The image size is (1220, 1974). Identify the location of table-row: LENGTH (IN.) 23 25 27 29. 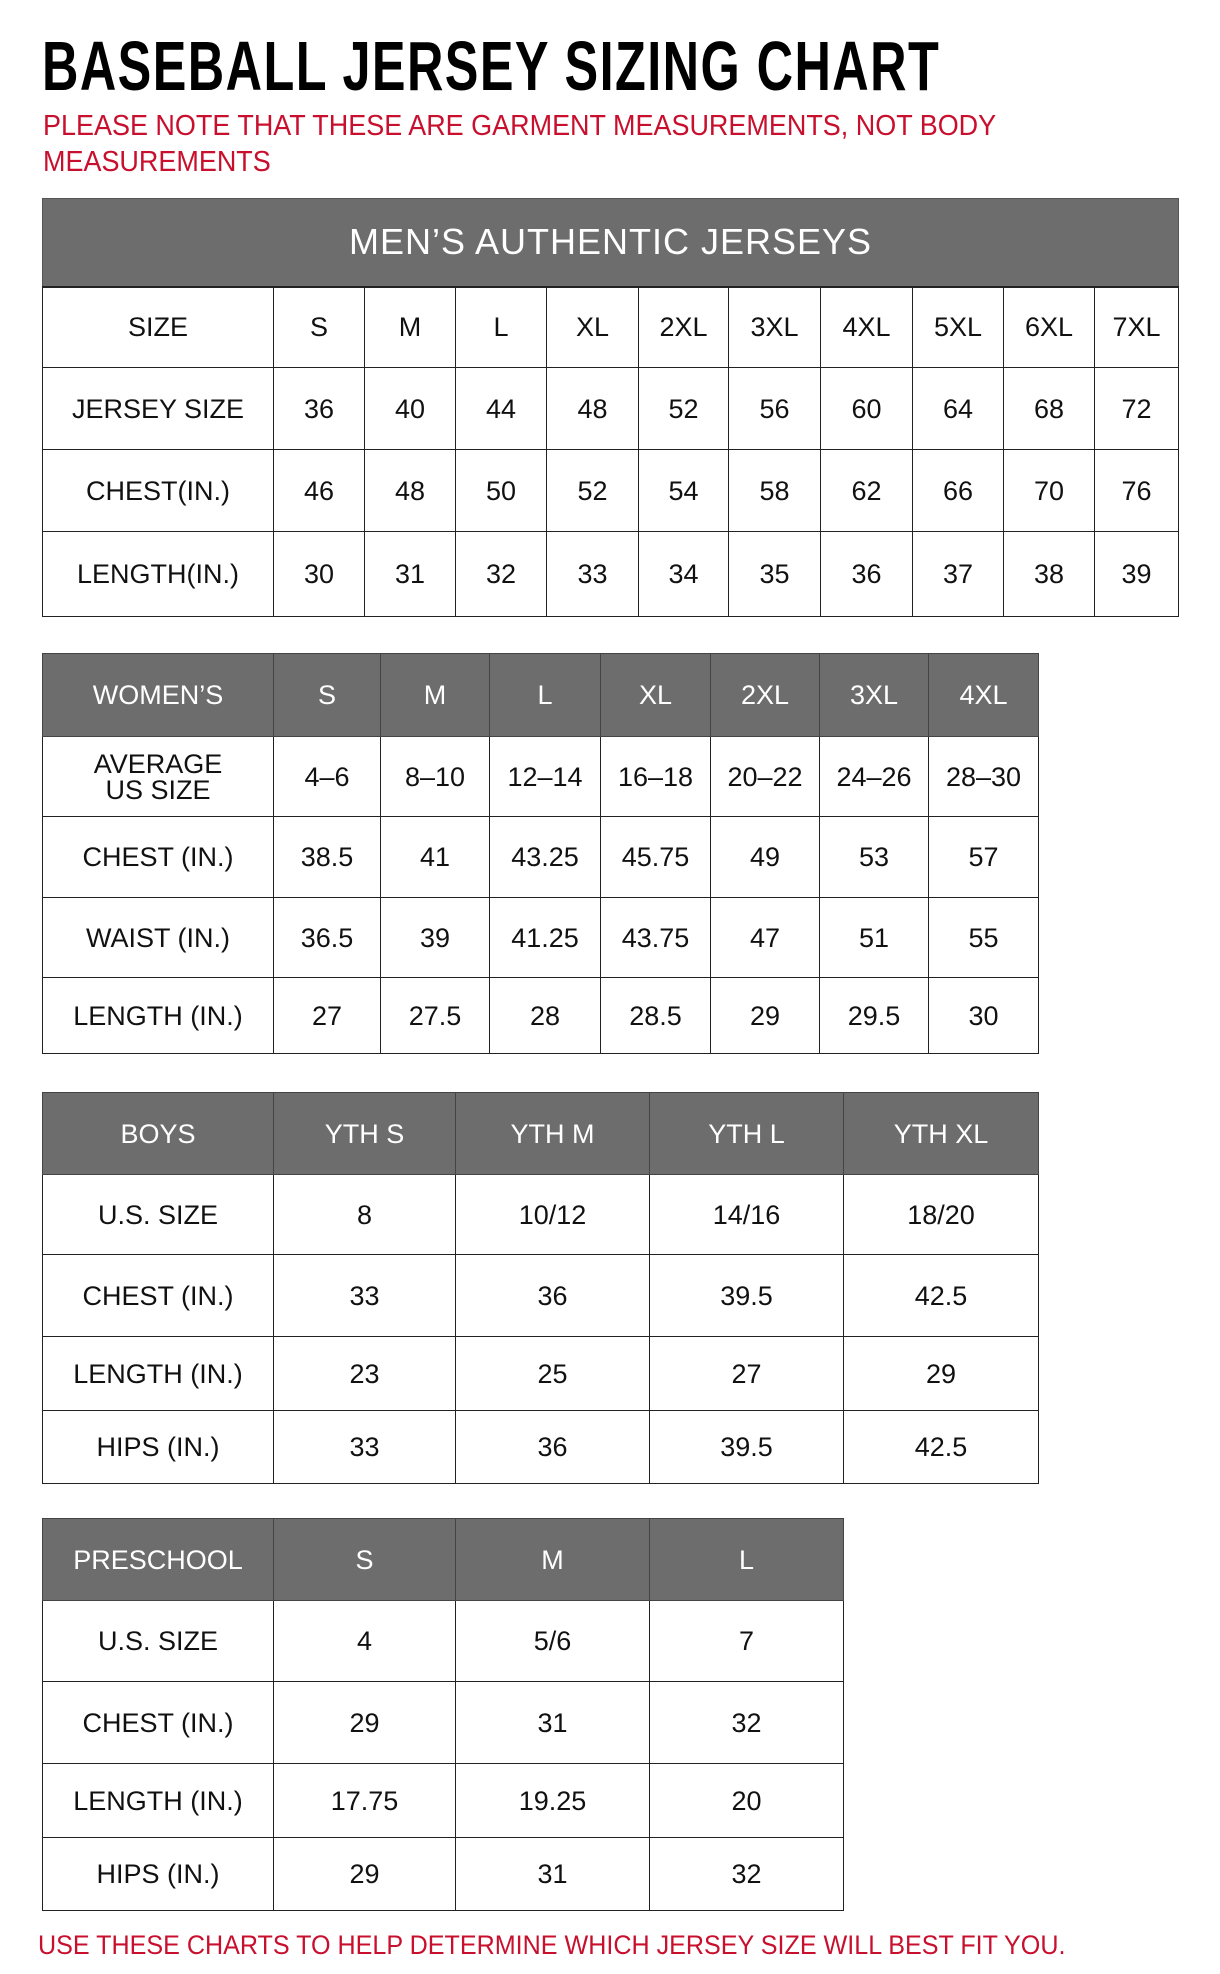
(540, 1373).